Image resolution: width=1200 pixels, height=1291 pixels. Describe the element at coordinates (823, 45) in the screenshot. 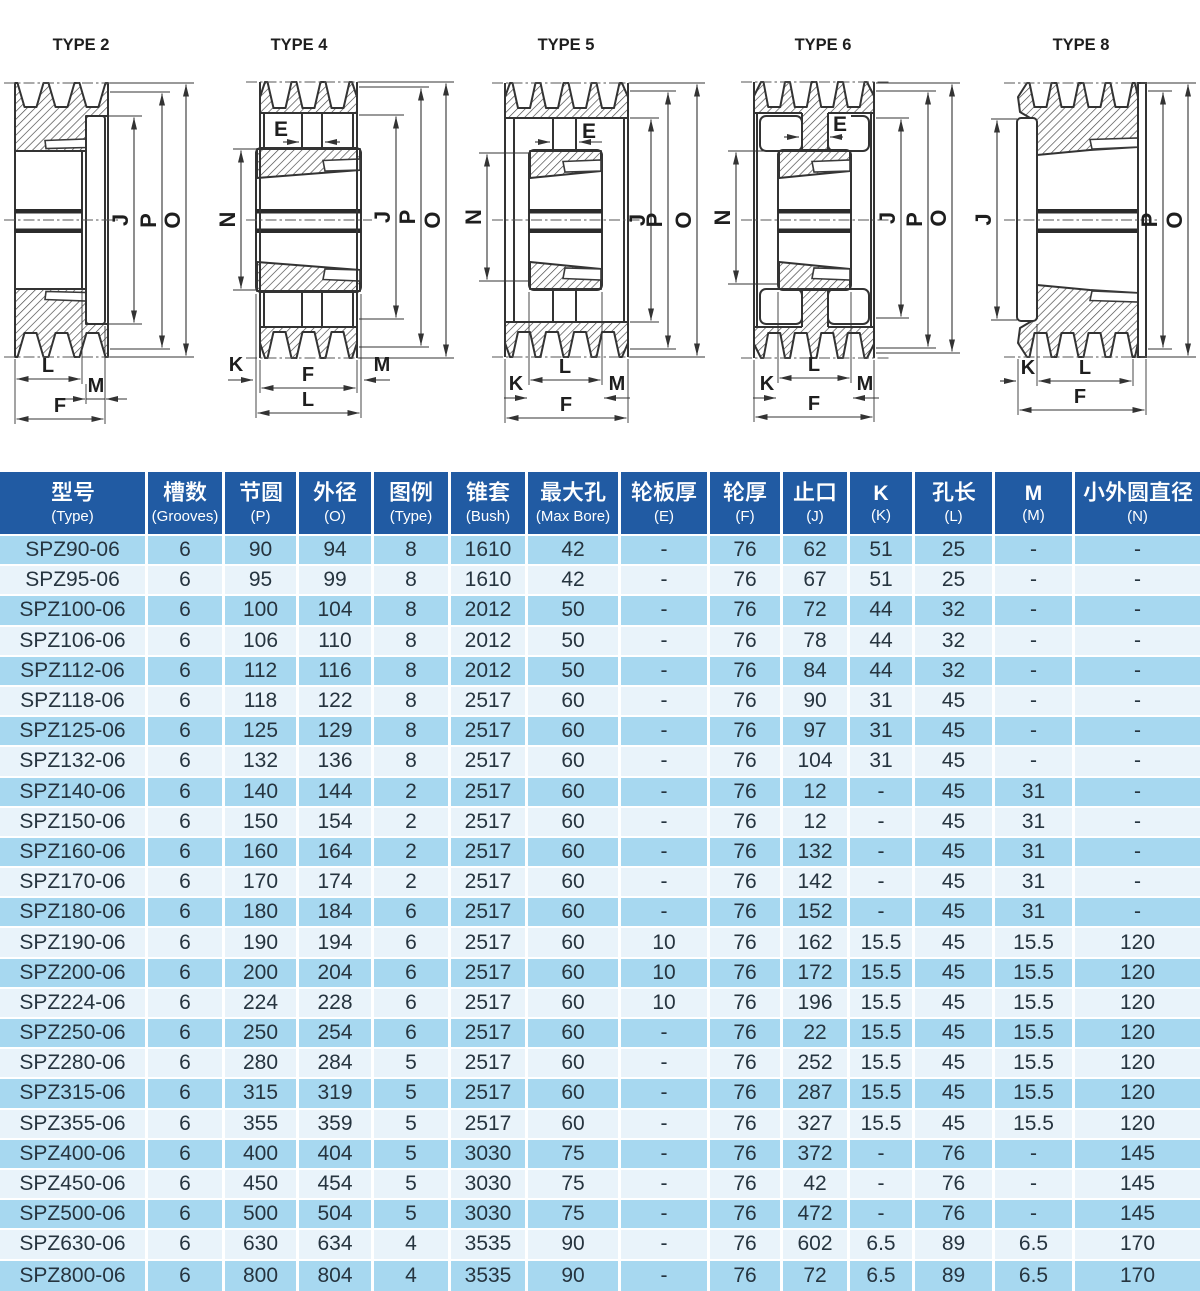

I see `svg-text: TYPE 6` at that location.